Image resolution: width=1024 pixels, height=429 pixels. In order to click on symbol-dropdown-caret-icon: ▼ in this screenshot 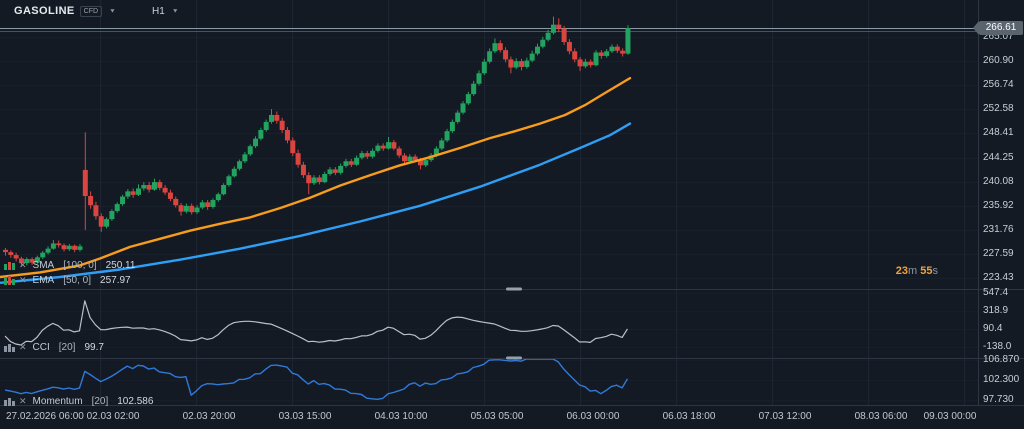, I will do `click(112, 11)`.